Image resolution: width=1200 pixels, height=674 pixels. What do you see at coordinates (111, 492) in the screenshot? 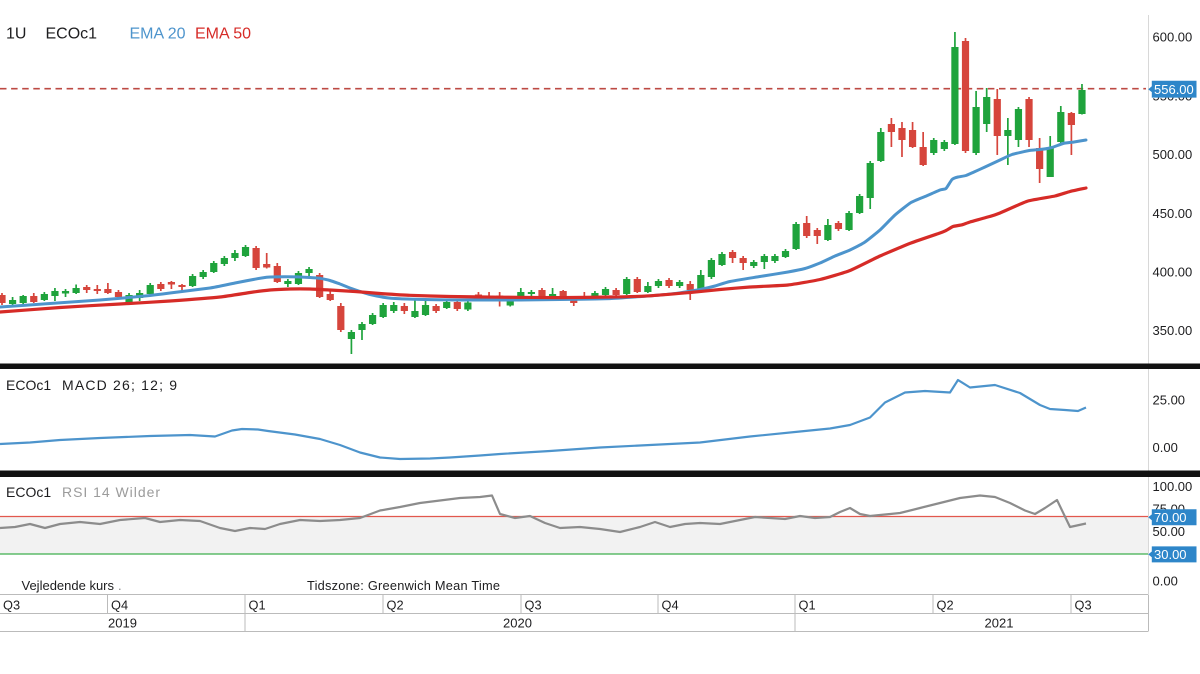
I see `svg-text: RSI 14 Wilder` at bounding box center [111, 492].